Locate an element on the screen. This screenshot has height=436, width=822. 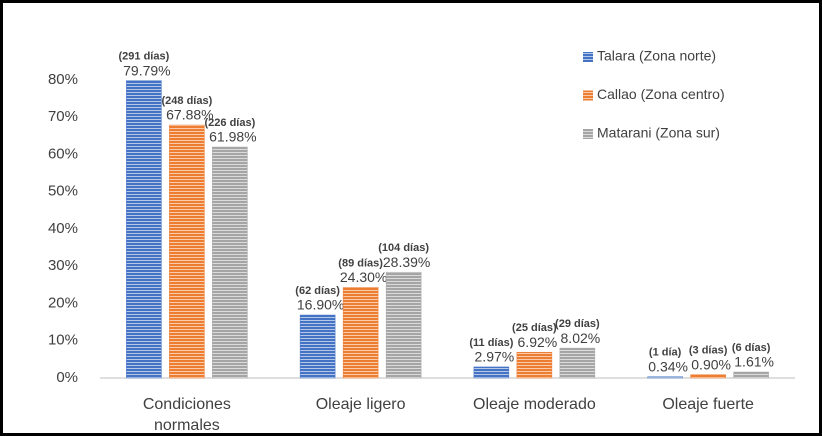
value-label: 79.79% is located at coordinates (146, 70).